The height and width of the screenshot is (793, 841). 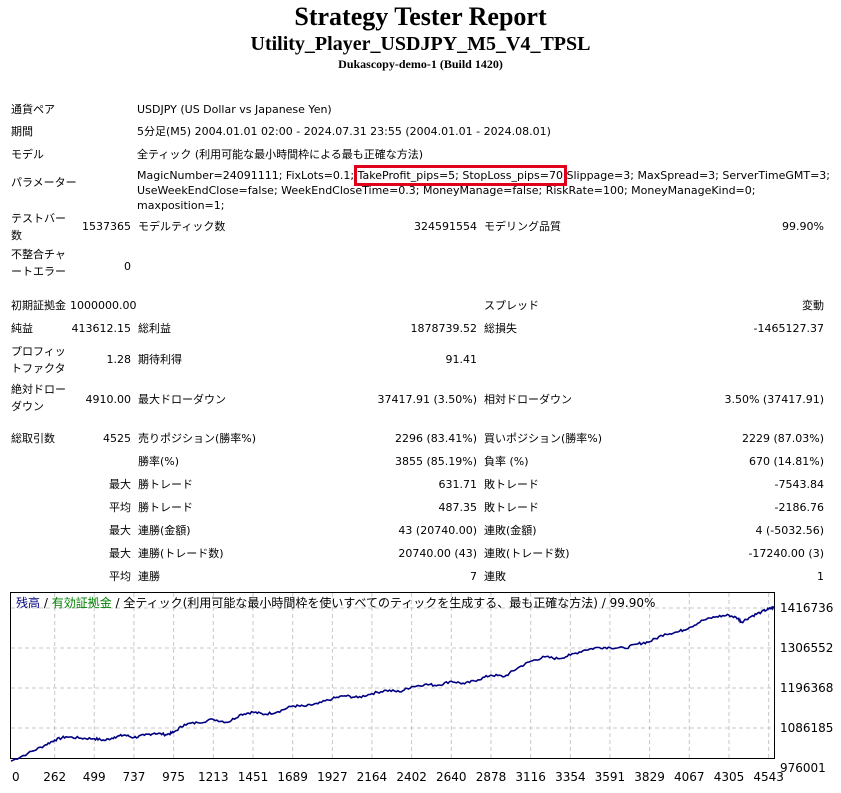 What do you see at coordinates (38, 263) in the screenshot?
I see `mismatch-label: 不整合チャートエラー` at bounding box center [38, 263].